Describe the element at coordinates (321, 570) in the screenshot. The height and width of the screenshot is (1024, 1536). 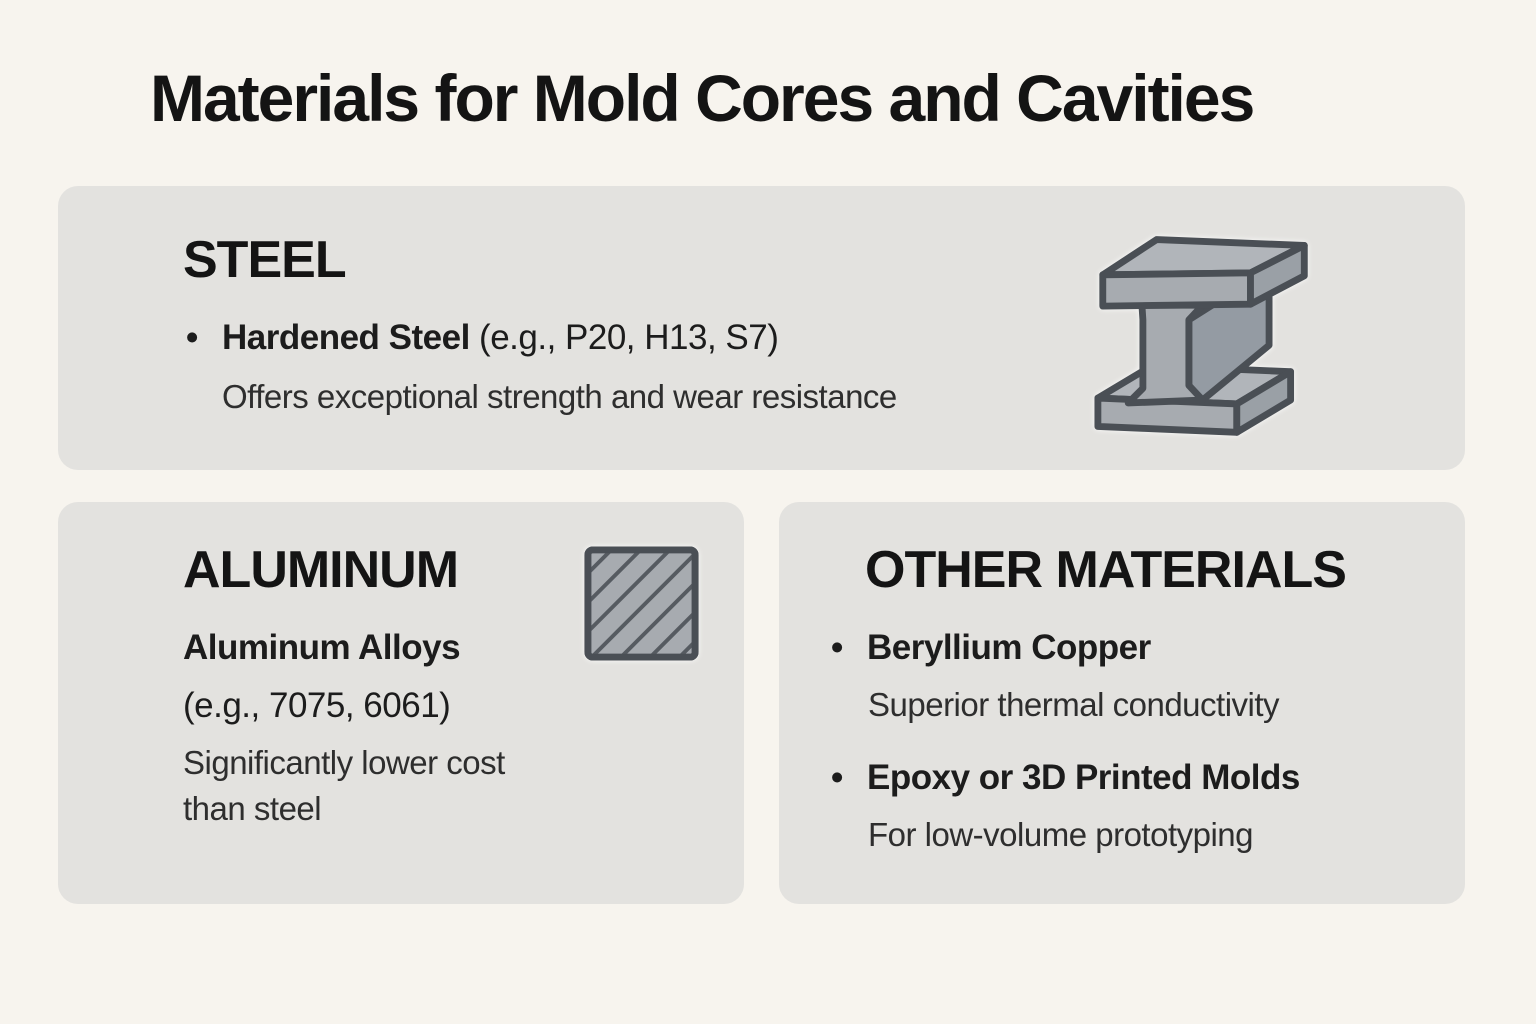
I see `aluminum-card-heading: ALUMINUM` at that location.